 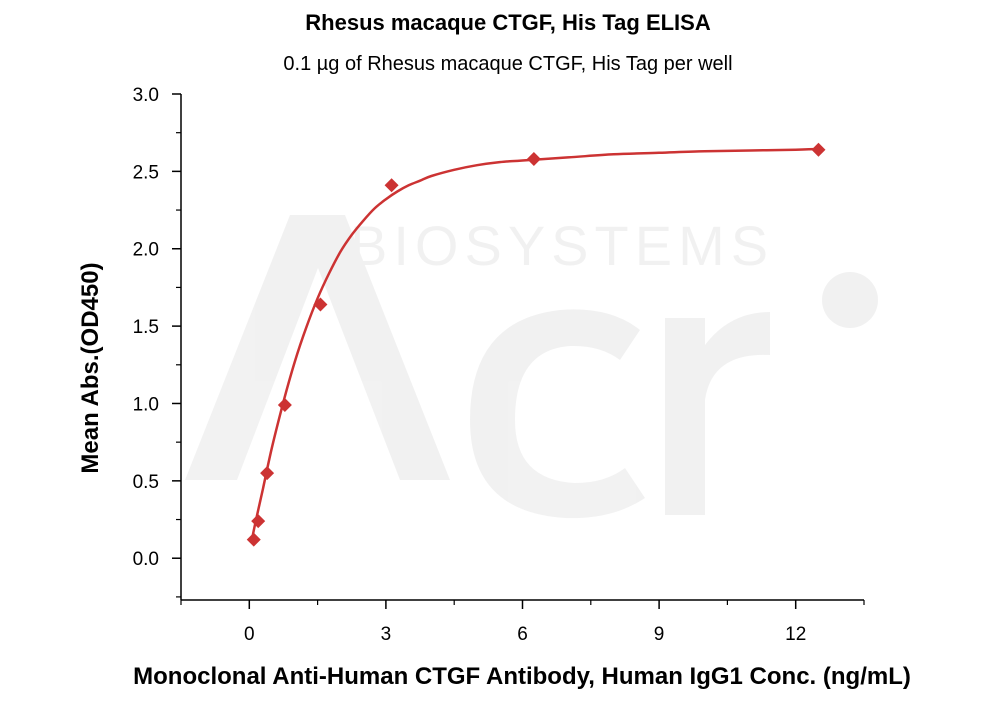 What do you see at coordinates (146, 172) in the screenshot?
I see `y-tick-label: 2.5` at bounding box center [146, 172].